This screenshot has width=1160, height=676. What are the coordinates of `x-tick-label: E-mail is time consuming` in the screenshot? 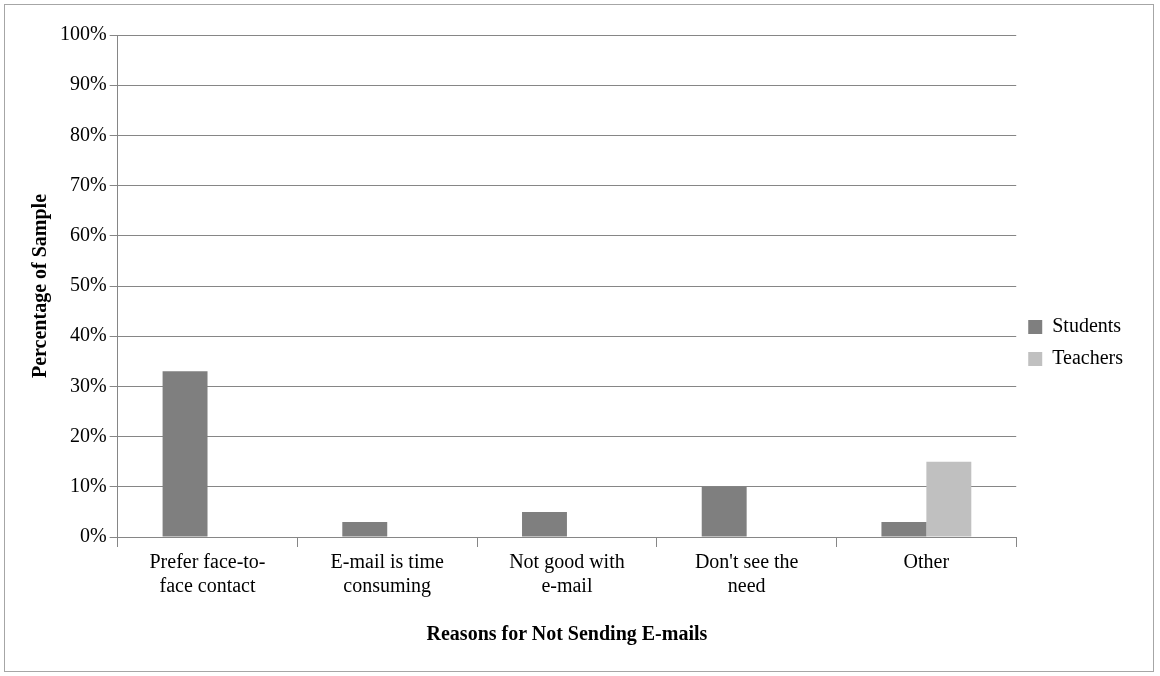 It's located at (387, 574).